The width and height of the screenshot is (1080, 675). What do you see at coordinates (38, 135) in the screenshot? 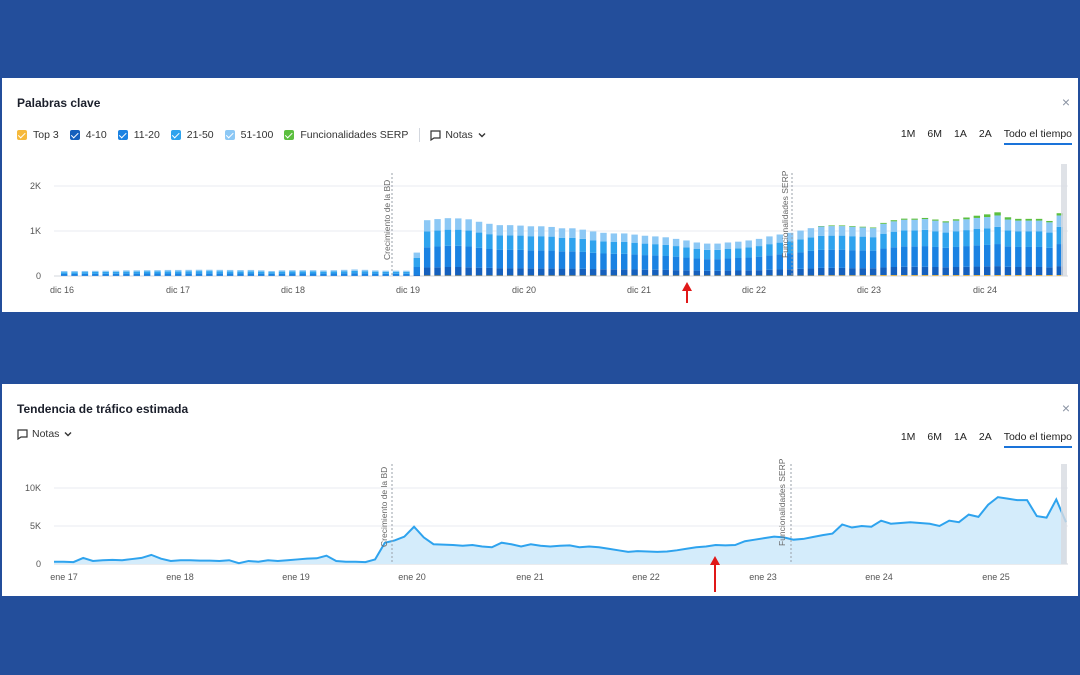
I see `legend-item-top3: Top 3` at bounding box center [38, 135].